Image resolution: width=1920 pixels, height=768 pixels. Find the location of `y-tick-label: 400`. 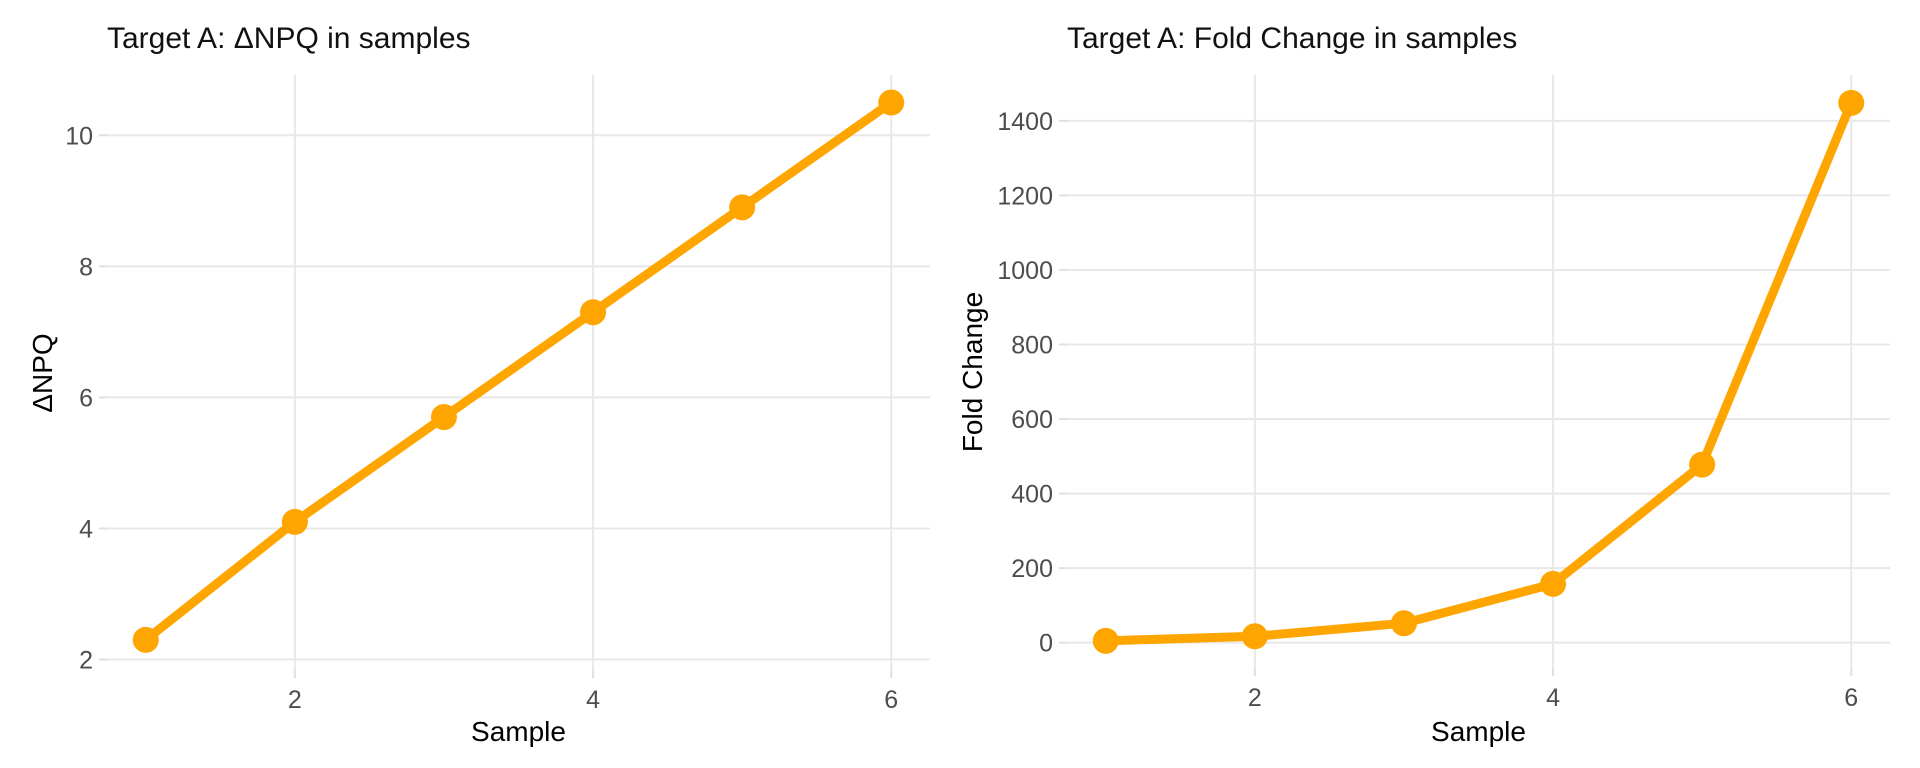

y-tick-label: 400 is located at coordinates (1032, 495).